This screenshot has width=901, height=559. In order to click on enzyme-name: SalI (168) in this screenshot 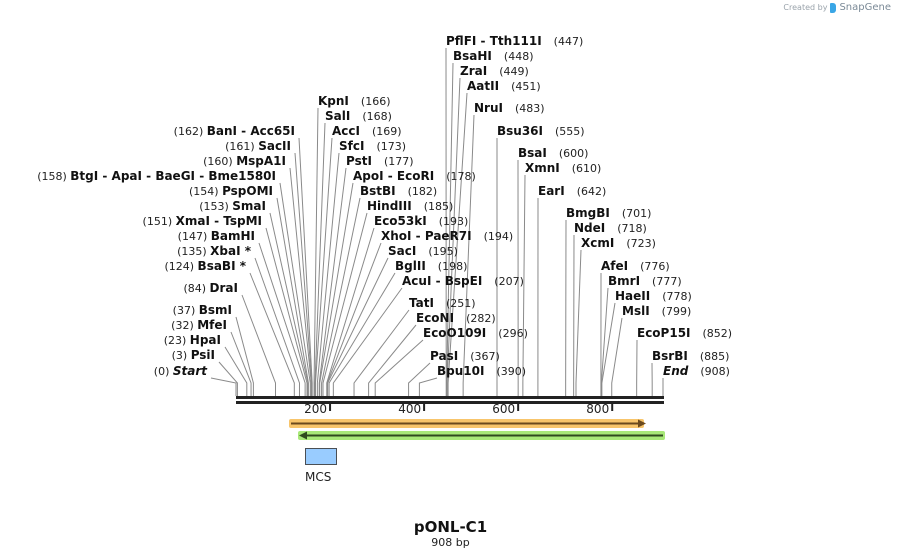, I will do `click(358, 116)`.